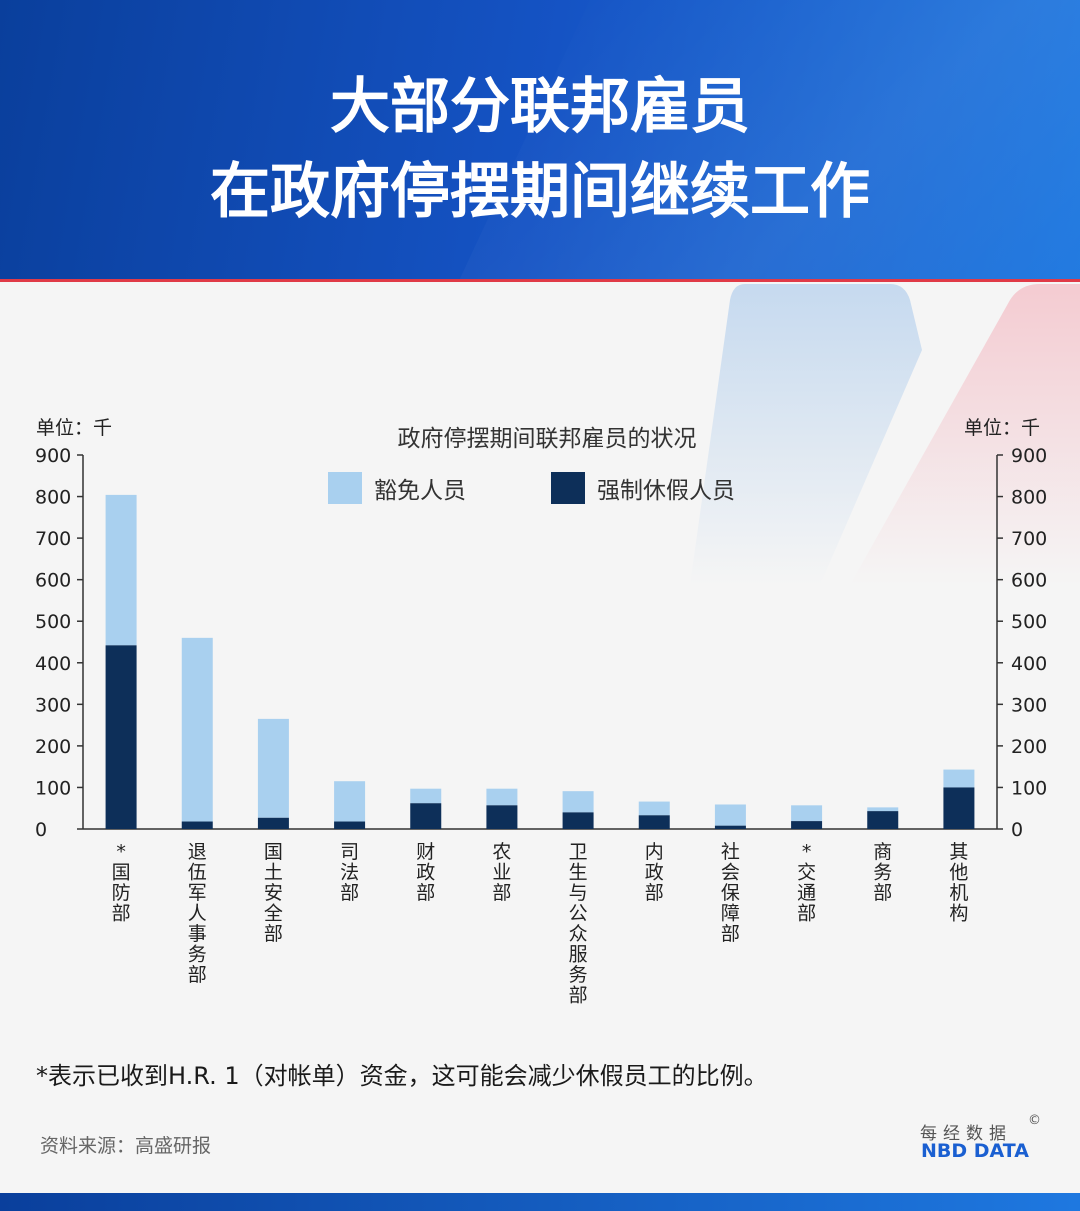  What do you see at coordinates (1029, 498) in the screenshot?
I see `y-tick-label-right: 800` at bounding box center [1029, 498].